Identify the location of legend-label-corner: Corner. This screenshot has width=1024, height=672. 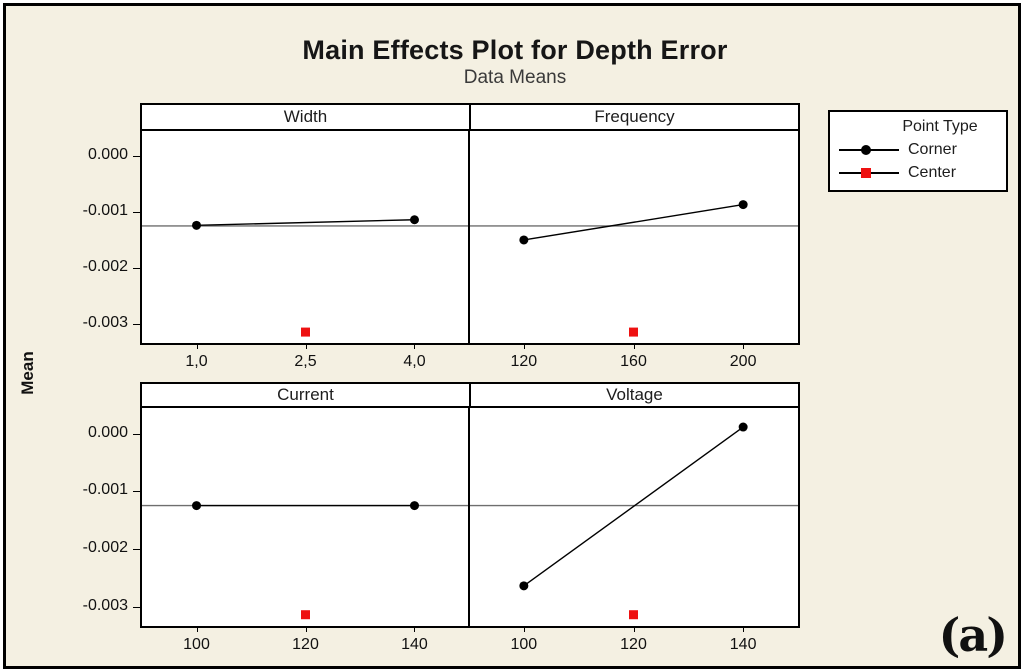
(932, 149).